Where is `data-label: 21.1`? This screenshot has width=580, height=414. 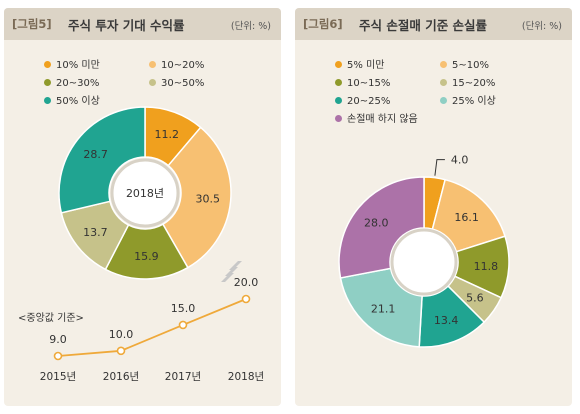
data-label: 21.1 is located at coordinates (383, 309).